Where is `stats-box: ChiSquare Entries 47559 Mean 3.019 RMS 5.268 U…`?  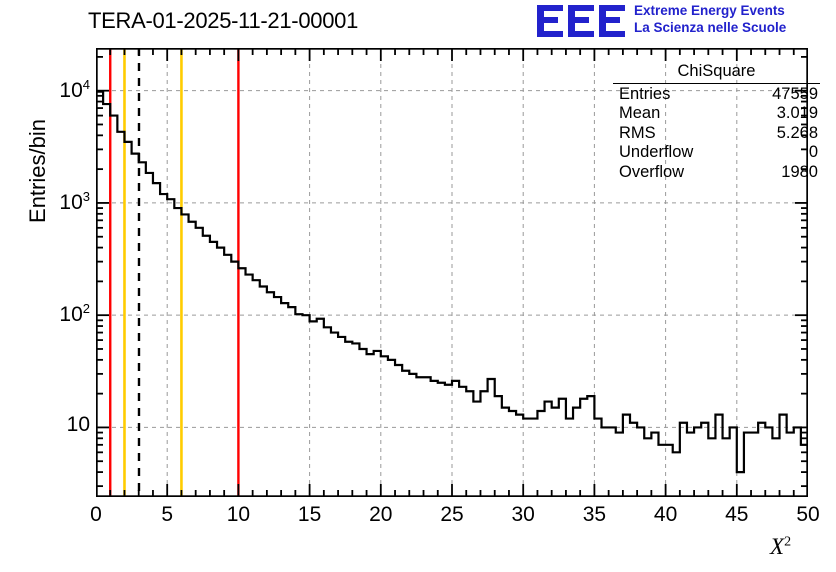
stats-box: ChiSquare Entries 47559 Mean 3.019 RMS 5.268 U… is located at coordinates (716, 122).